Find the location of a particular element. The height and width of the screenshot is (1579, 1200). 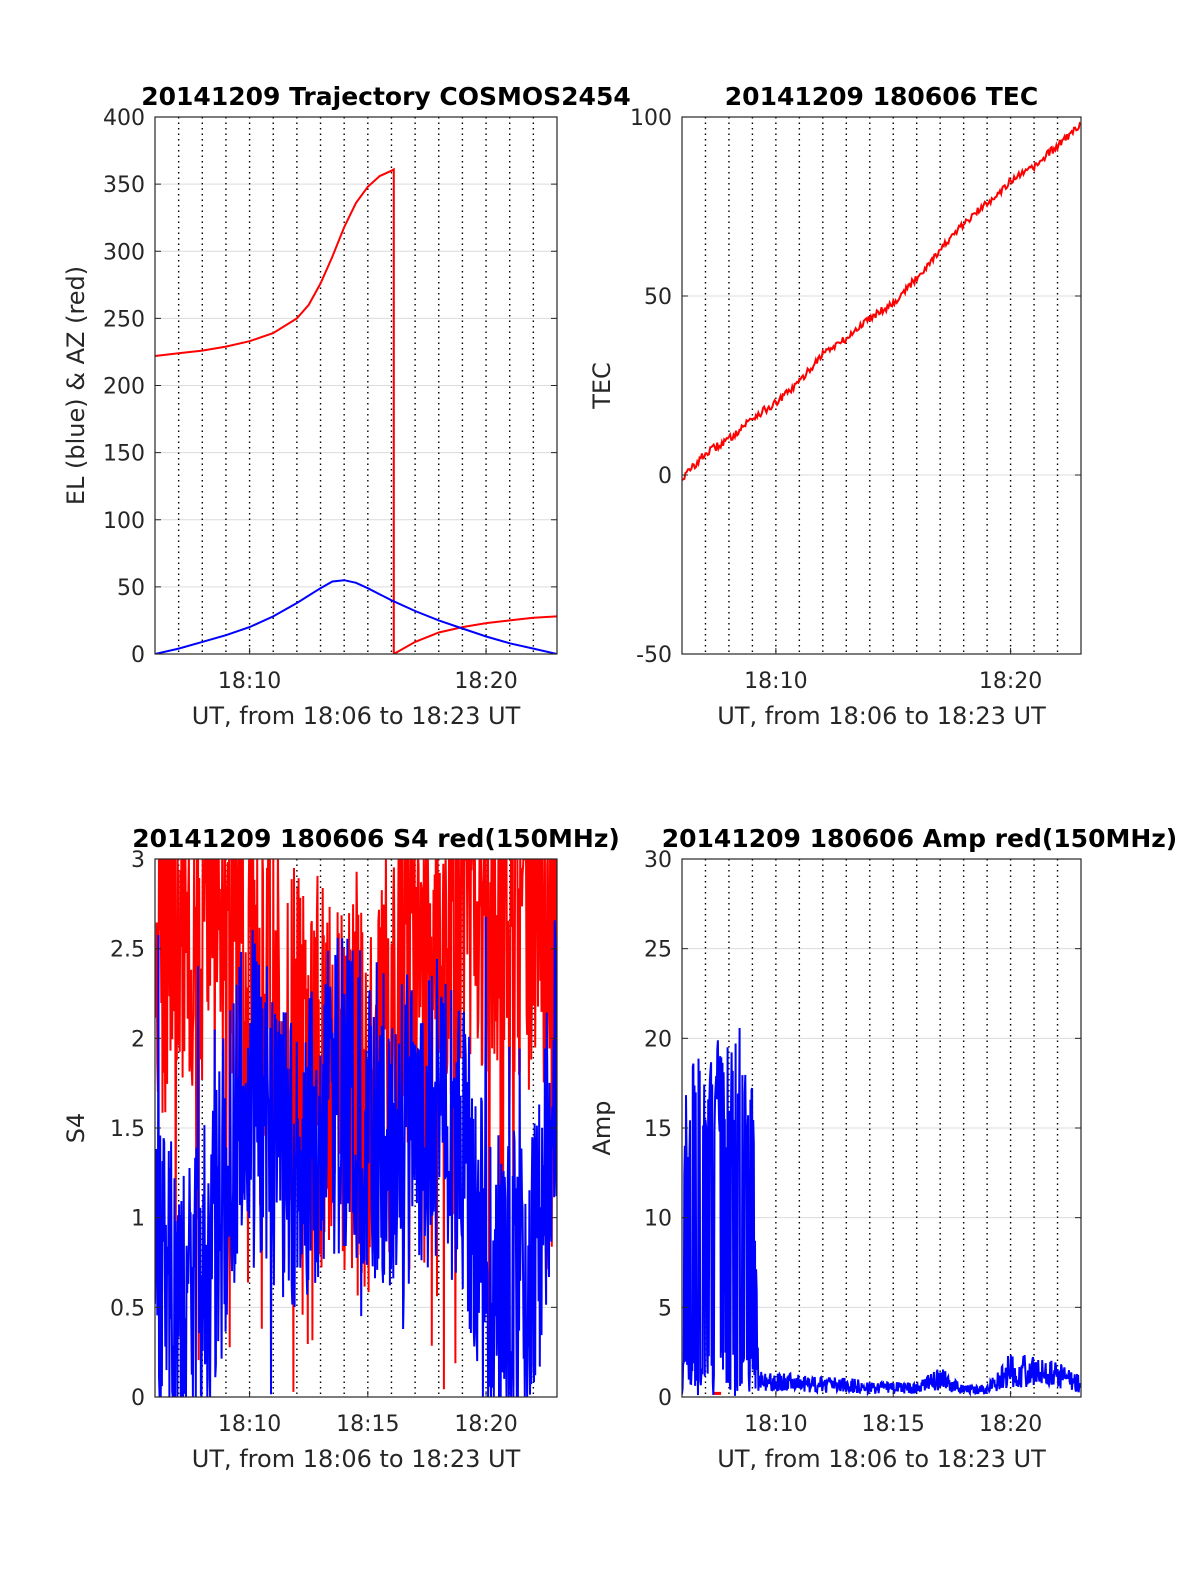

chart-title: 20141209 180606 Amp red(150MHz) is located at coordinates (920, 838).